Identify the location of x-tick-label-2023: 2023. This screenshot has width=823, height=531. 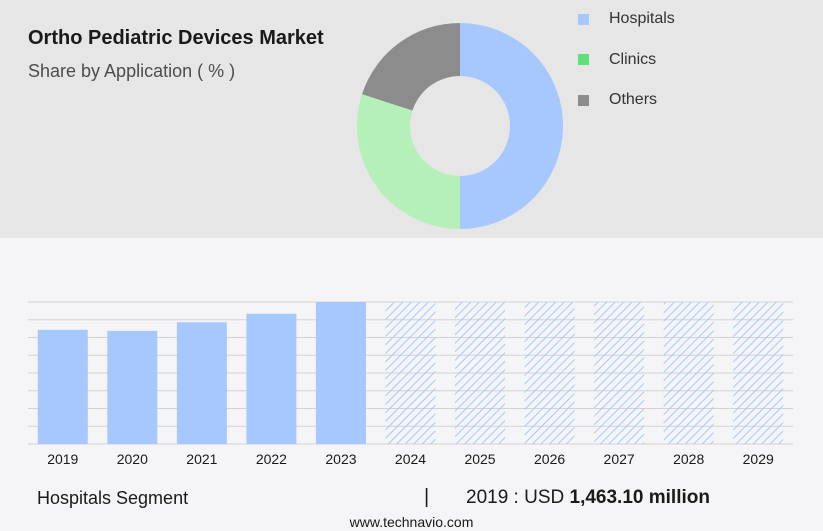
(340, 459).